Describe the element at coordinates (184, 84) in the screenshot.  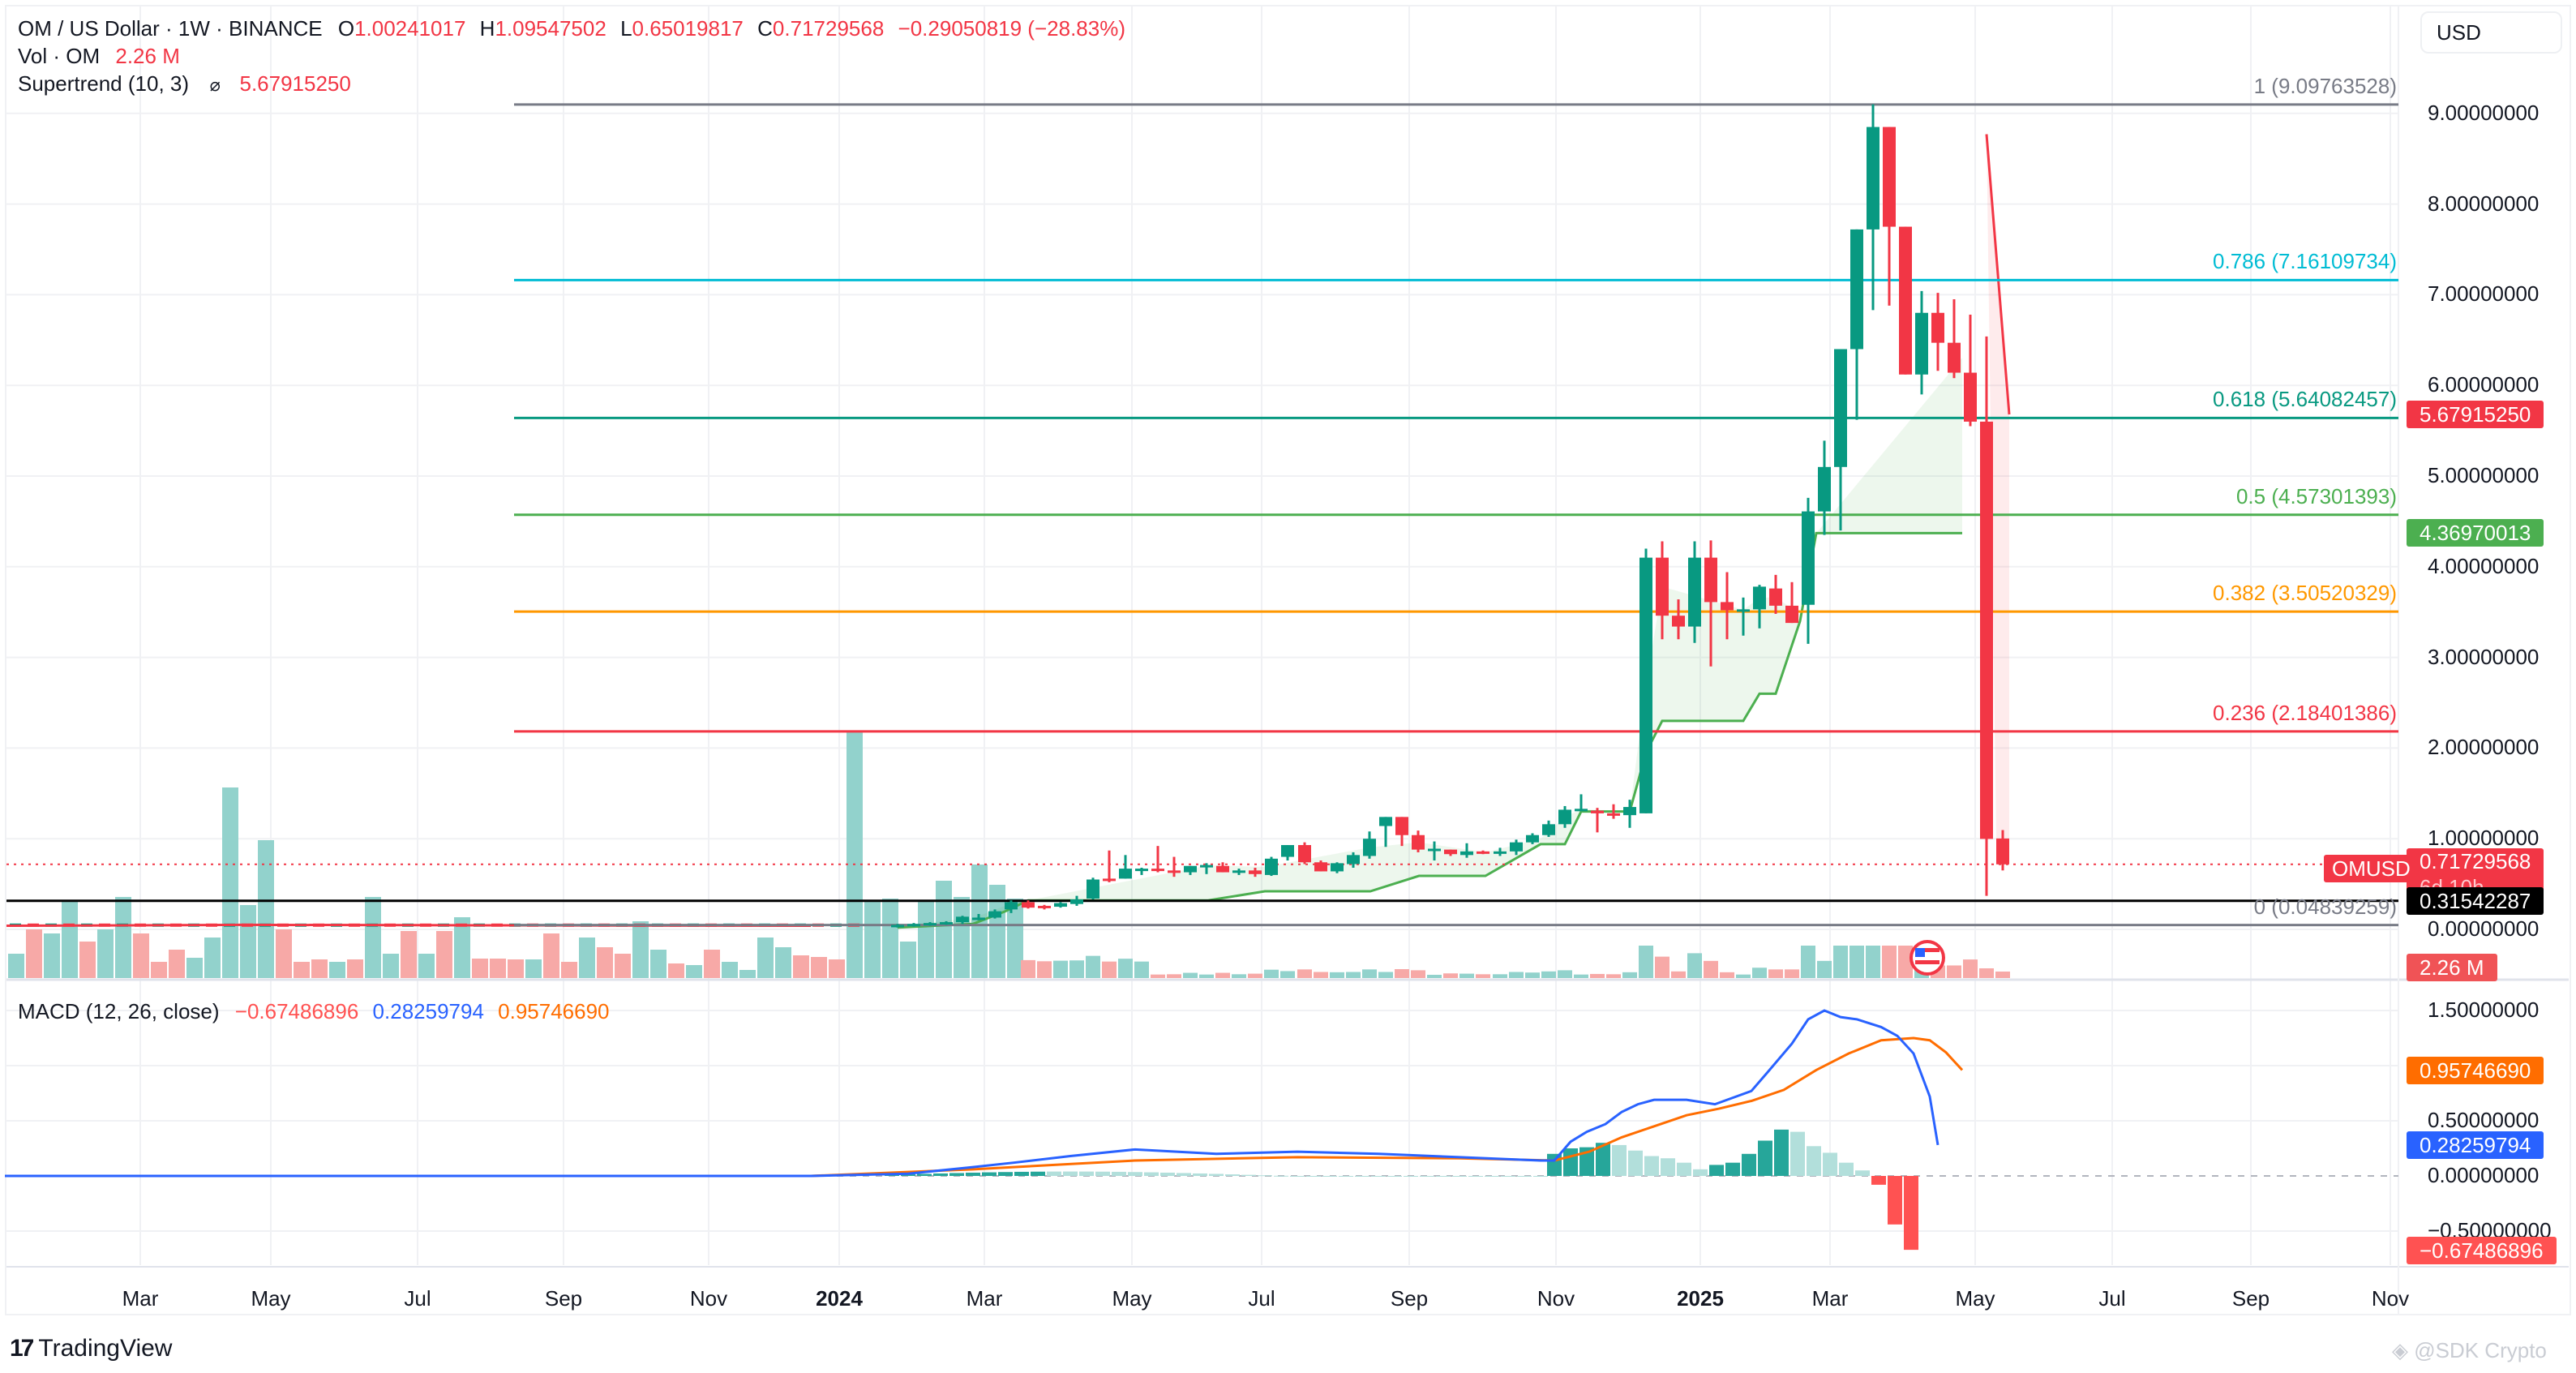
I see `supertrend-legend: Supertrend (10, 3) ⌀ 5.67915250` at that location.